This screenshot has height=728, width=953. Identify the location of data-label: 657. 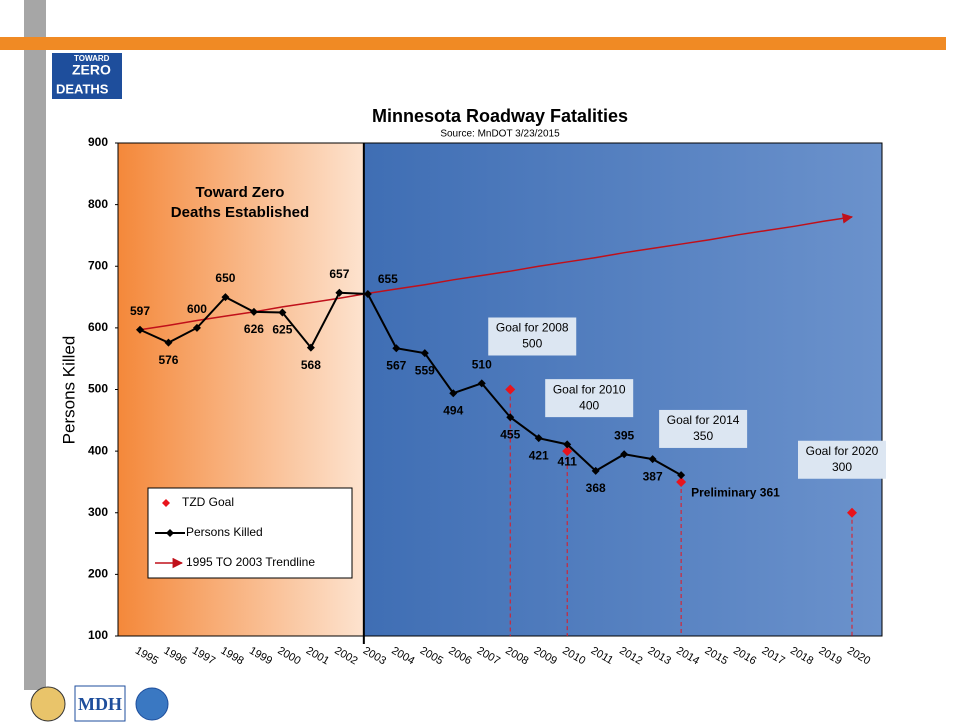
(339, 274).